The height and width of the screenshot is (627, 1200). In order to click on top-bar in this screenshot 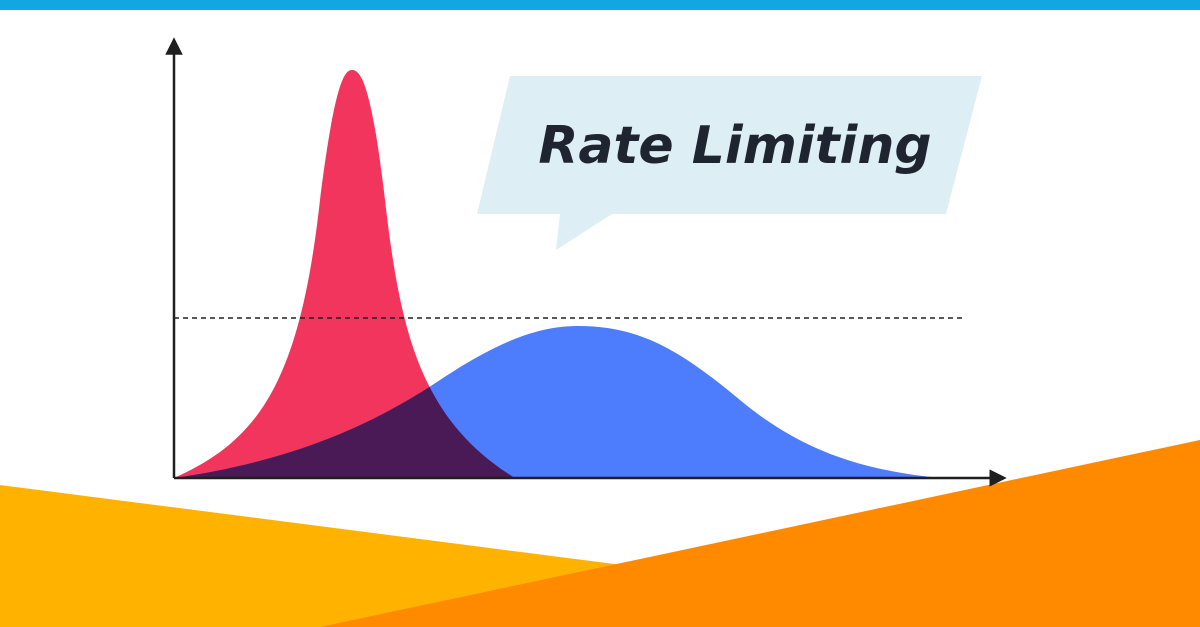, I will do `click(600, 5)`.